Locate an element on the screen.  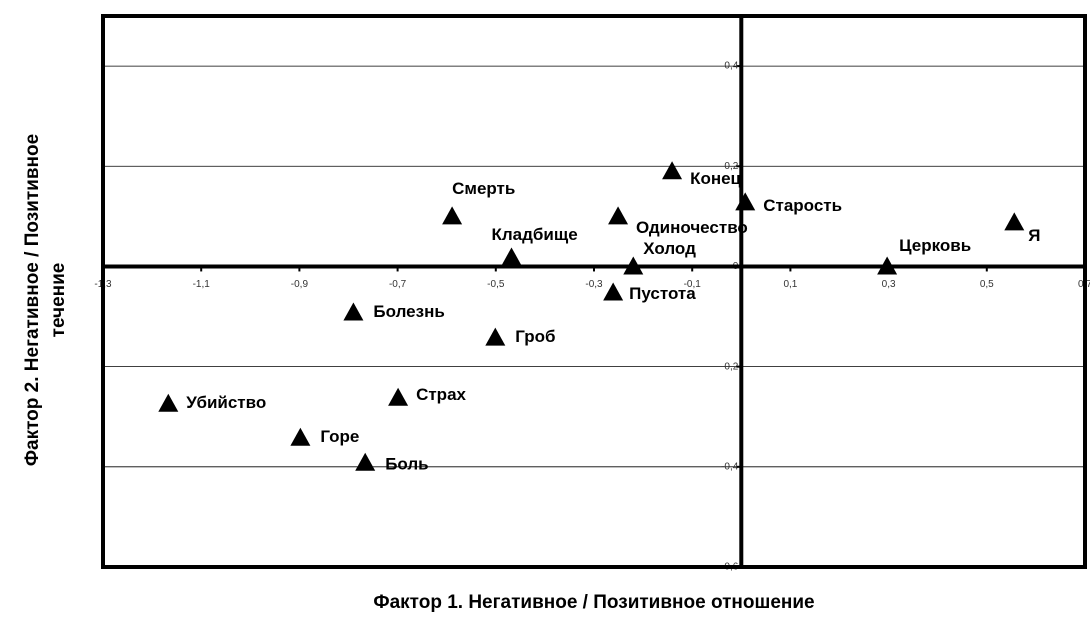
x-tick-label: 0,3 is located at coordinates (889, 284).